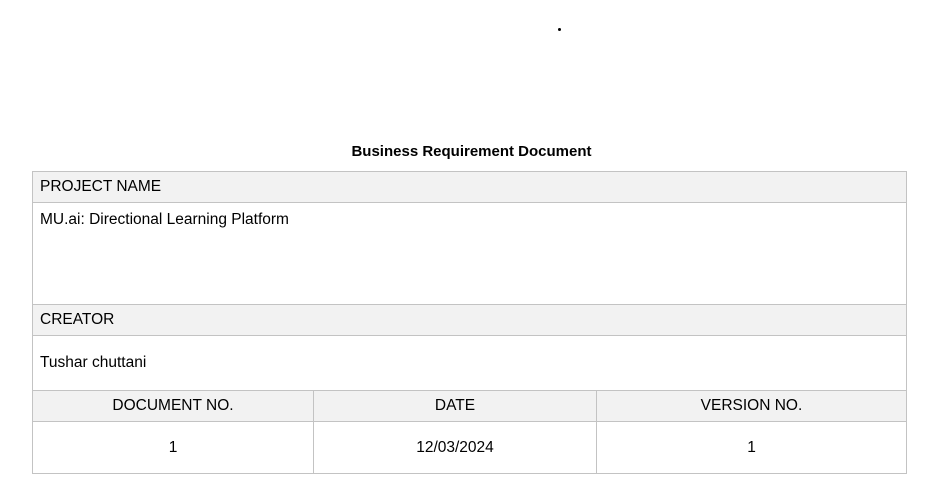  I want to click on version-no-header: VERSION NO., so click(751, 406).